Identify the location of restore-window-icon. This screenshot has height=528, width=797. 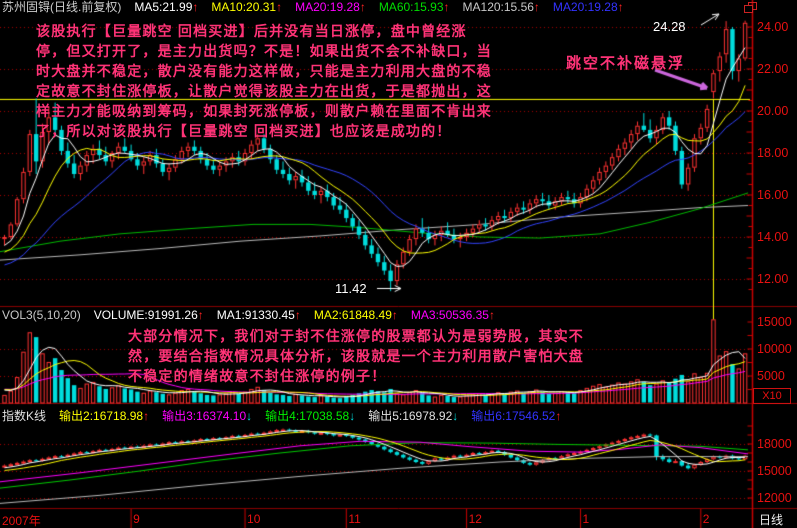
(751, 7).